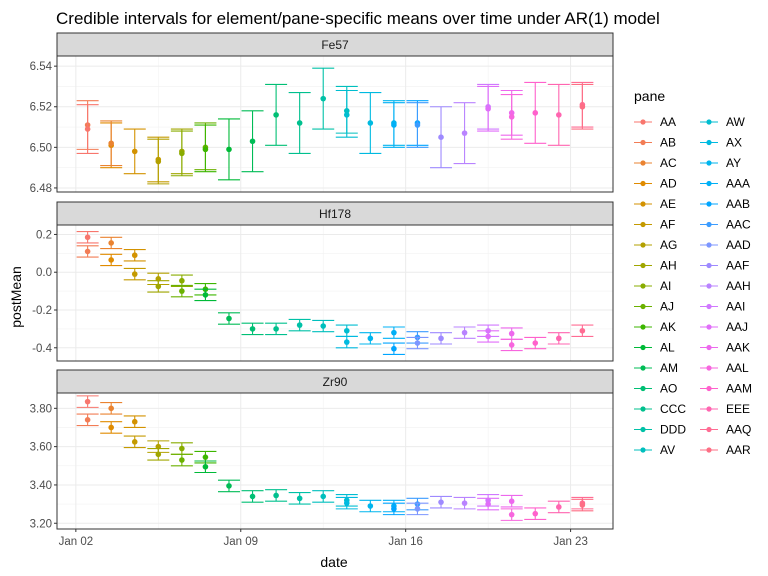 Image resolution: width=768 pixels, height=576 pixels. What do you see at coordinates (737, 368) in the screenshot?
I see `legend-label: AAL` at bounding box center [737, 368].